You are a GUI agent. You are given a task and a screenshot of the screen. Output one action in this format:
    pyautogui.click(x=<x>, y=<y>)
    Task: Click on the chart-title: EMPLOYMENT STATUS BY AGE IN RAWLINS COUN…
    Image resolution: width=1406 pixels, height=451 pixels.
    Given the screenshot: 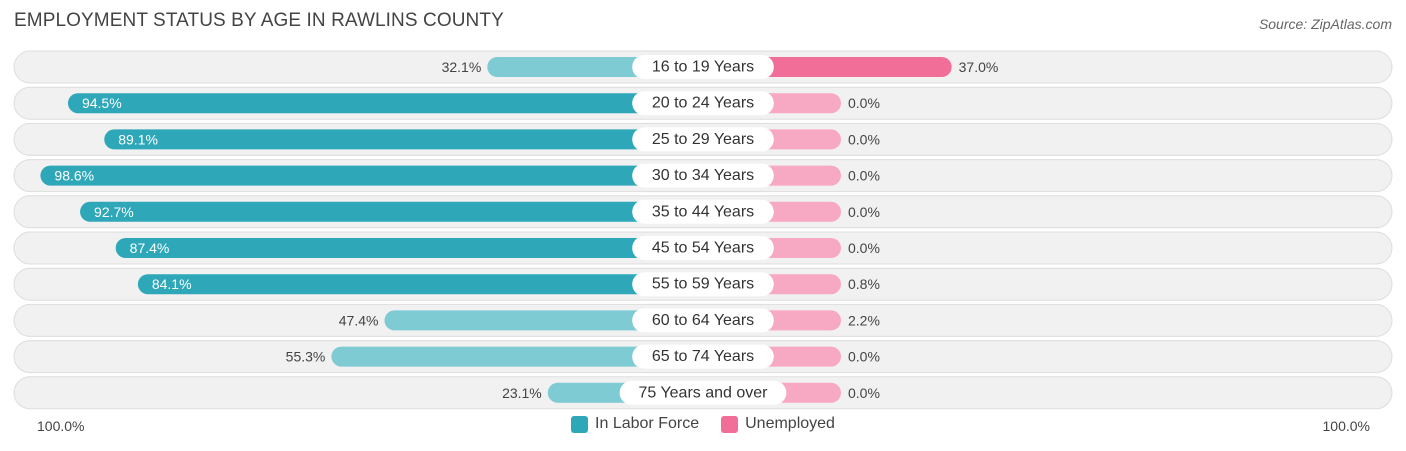 What is the action you would take?
    pyautogui.click(x=259, y=20)
    